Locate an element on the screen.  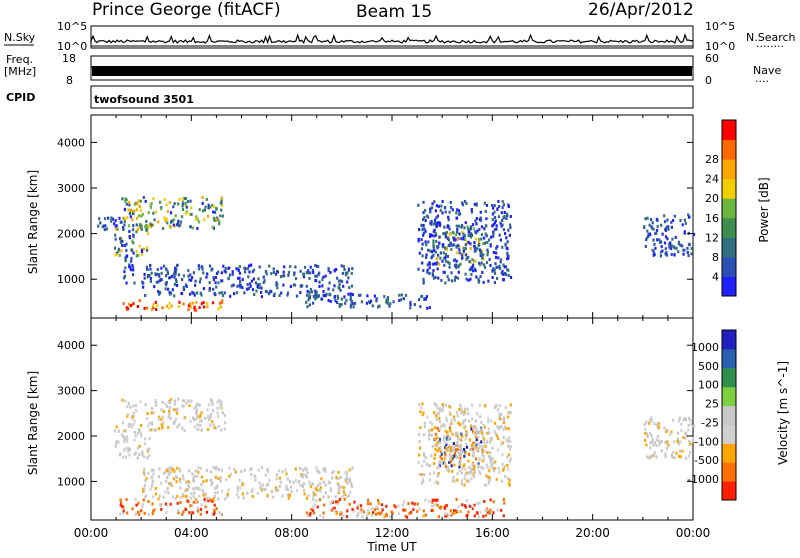
beam-title: Beam 15 is located at coordinates (394, 12).